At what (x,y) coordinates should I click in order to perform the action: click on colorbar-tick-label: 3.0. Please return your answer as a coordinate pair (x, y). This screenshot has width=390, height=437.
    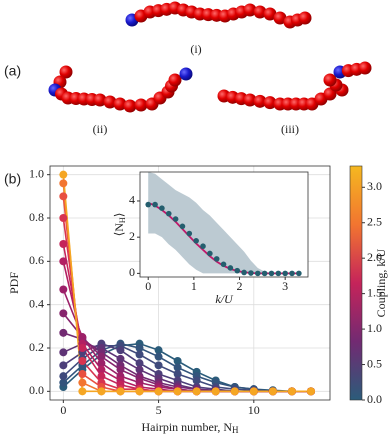
    Looking at the image, I should click on (374, 186).